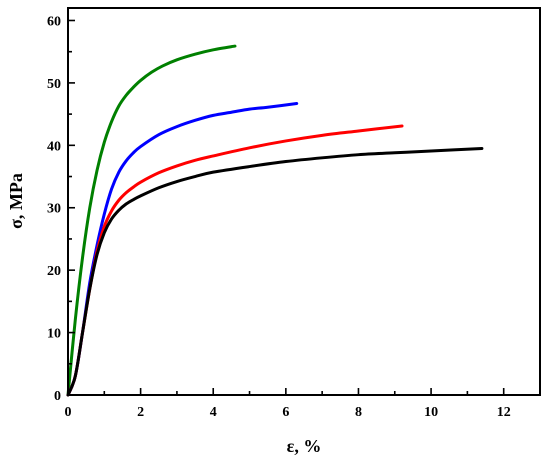 The width and height of the screenshot is (550, 462). I want to click on y-tick-label: 50, so click(54, 84).